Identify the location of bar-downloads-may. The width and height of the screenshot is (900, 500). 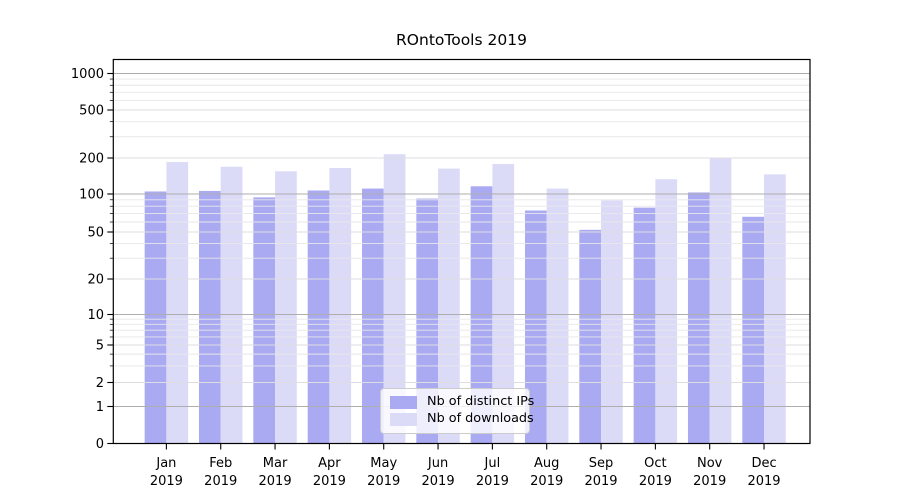
(394, 299).